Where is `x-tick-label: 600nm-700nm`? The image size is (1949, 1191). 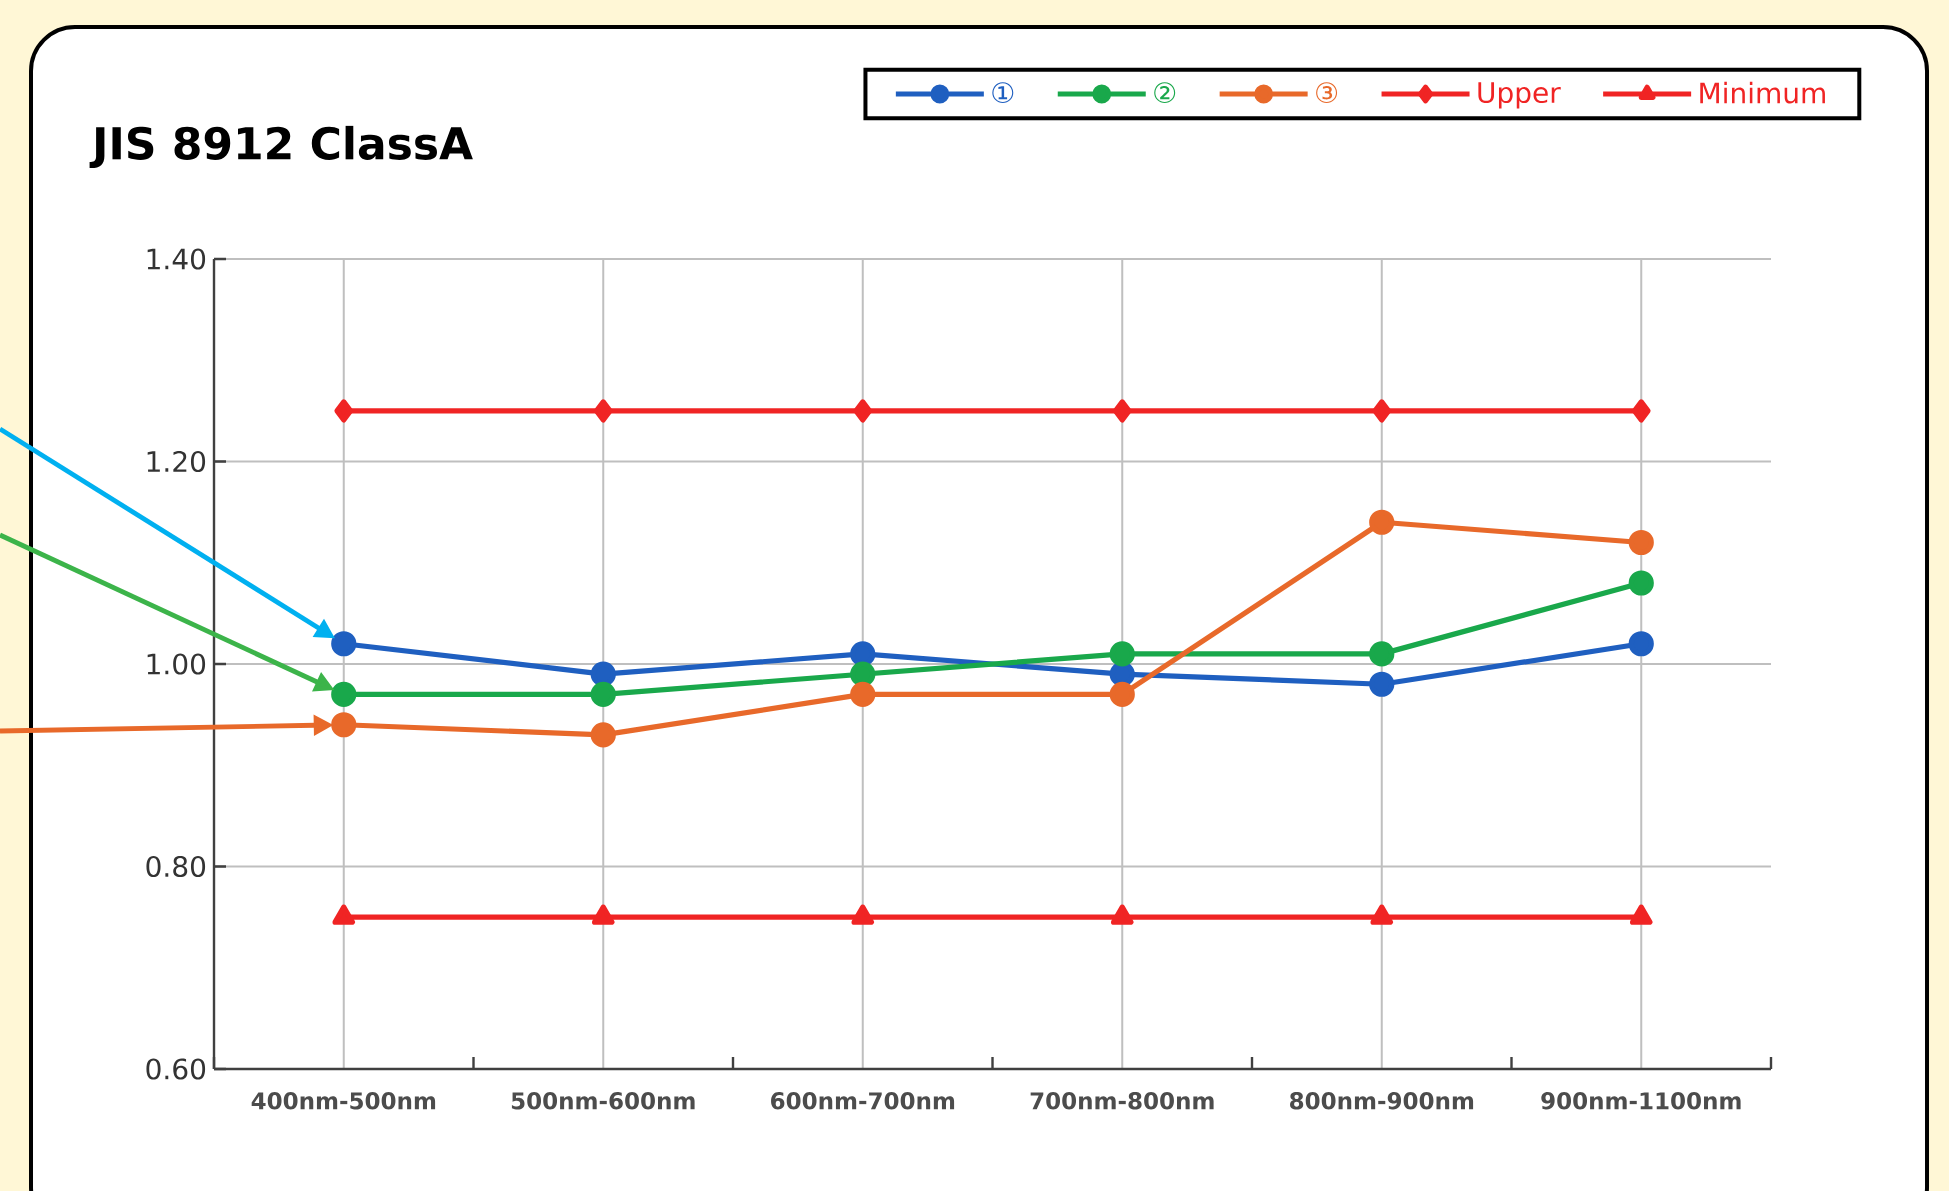 x-tick-label: 600nm-700nm is located at coordinates (863, 1101).